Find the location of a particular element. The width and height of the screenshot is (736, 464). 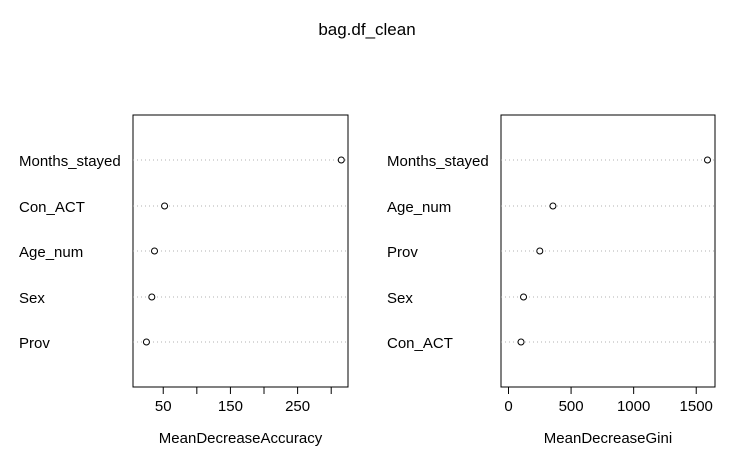

panel2-category-label: Age_num is located at coordinates (419, 207).